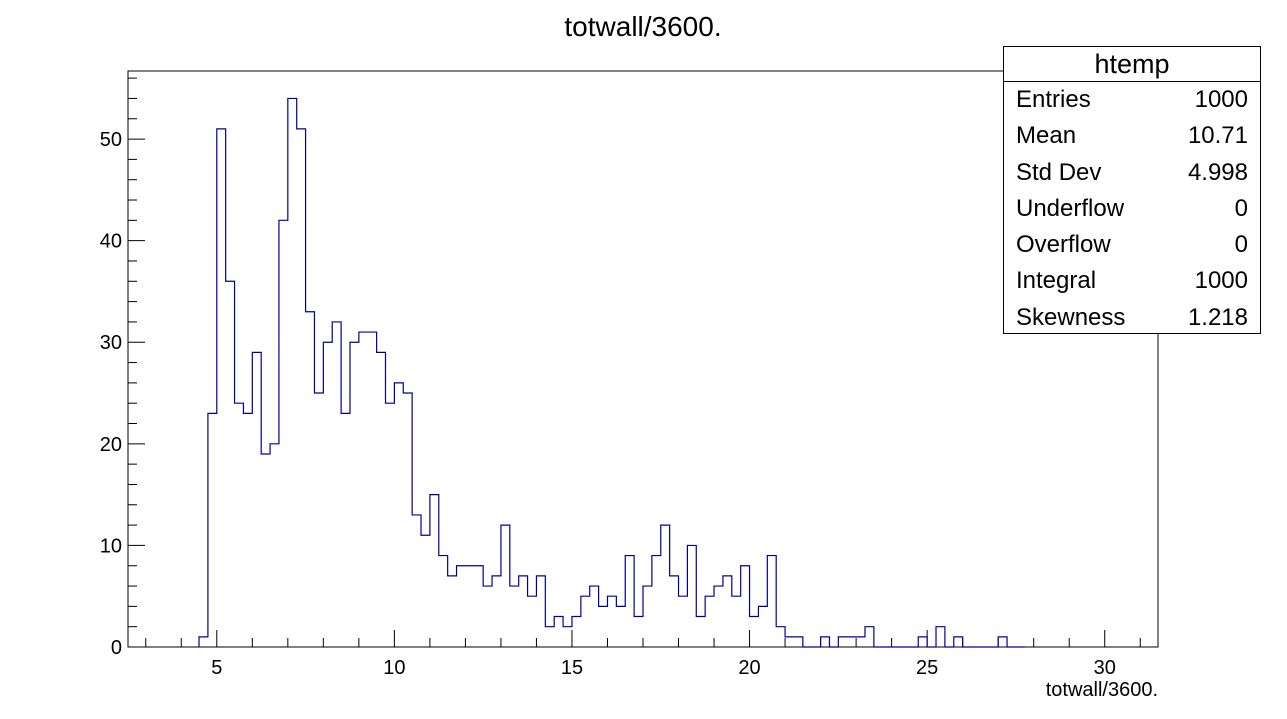  I want to click on stats-row-integral: Integral 1000, so click(1132, 281).